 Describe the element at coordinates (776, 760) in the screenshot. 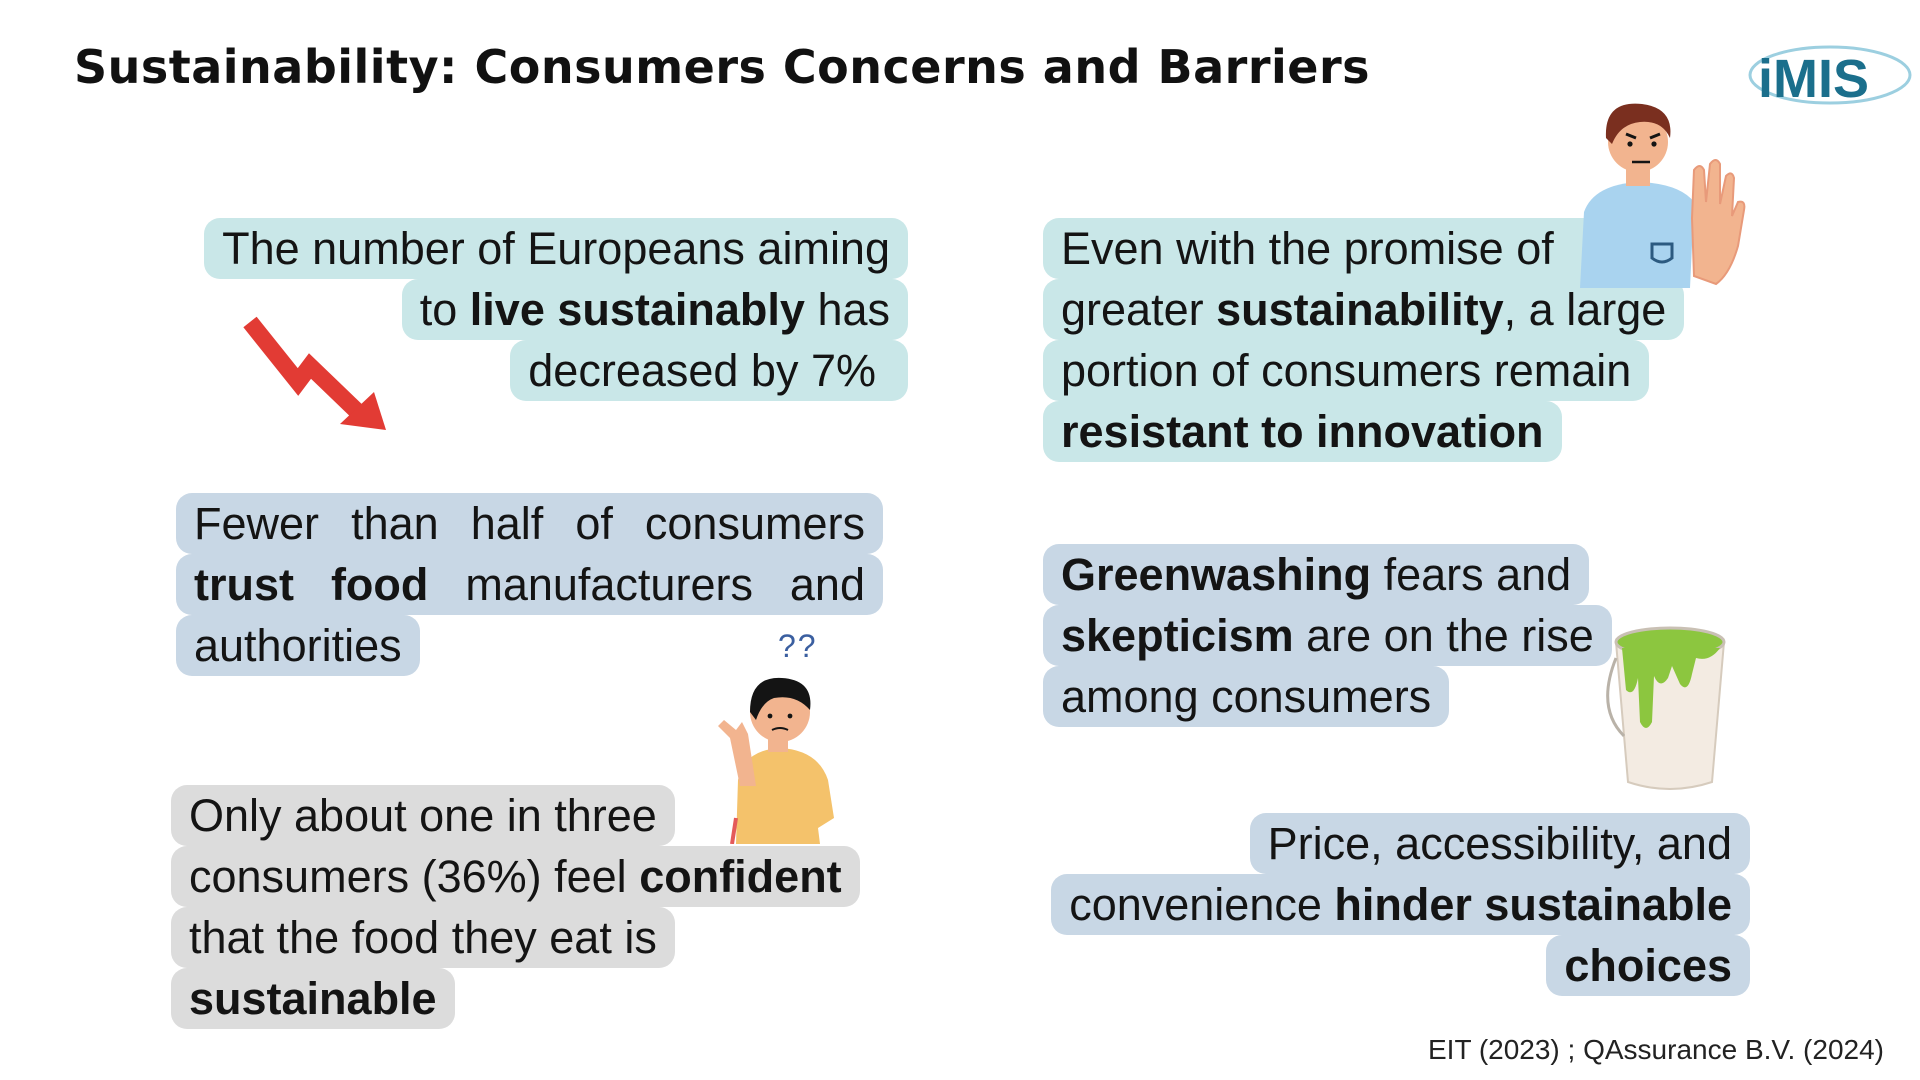

I see `confused-person-icon` at that location.